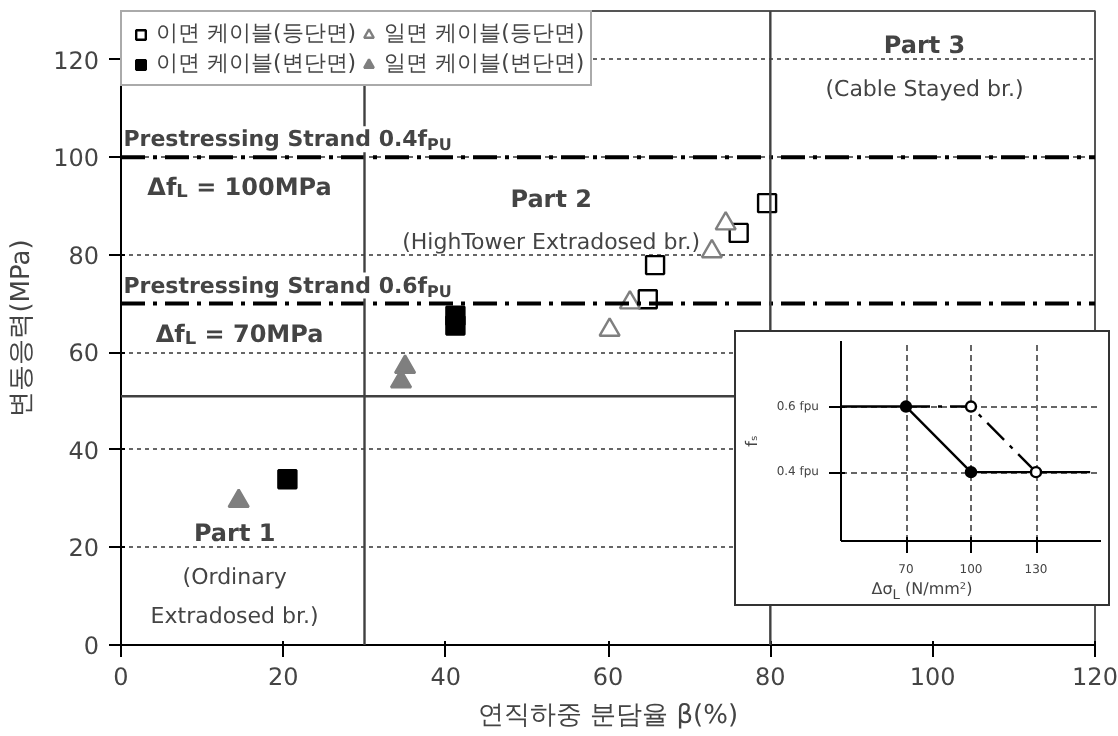 Image resolution: width=1118 pixels, height=736 pixels. Describe the element at coordinates (608, 716) in the screenshot. I see `x-axis-title: 연직하중 분담율 β(%)` at that location.